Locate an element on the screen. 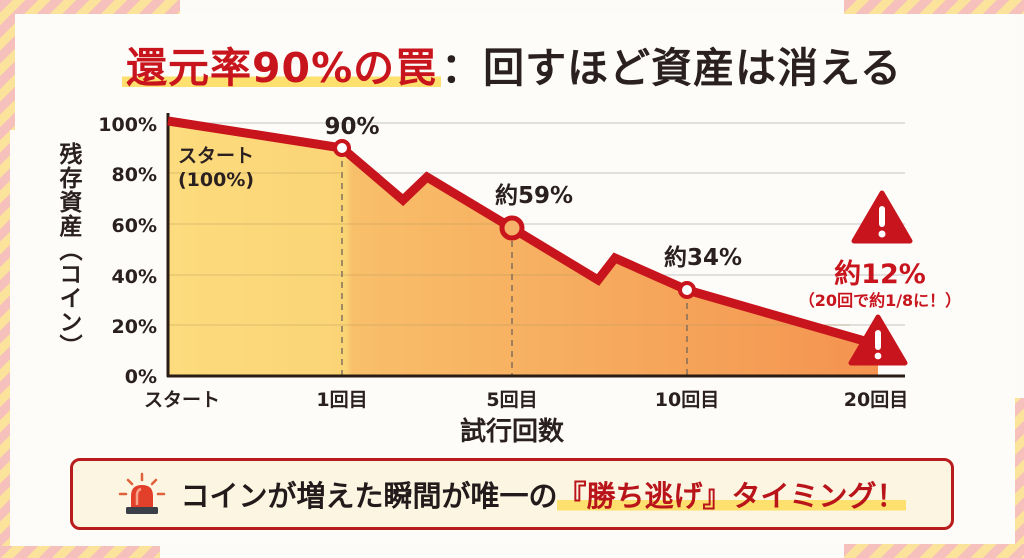  svg-text: 90% is located at coordinates (351, 127).